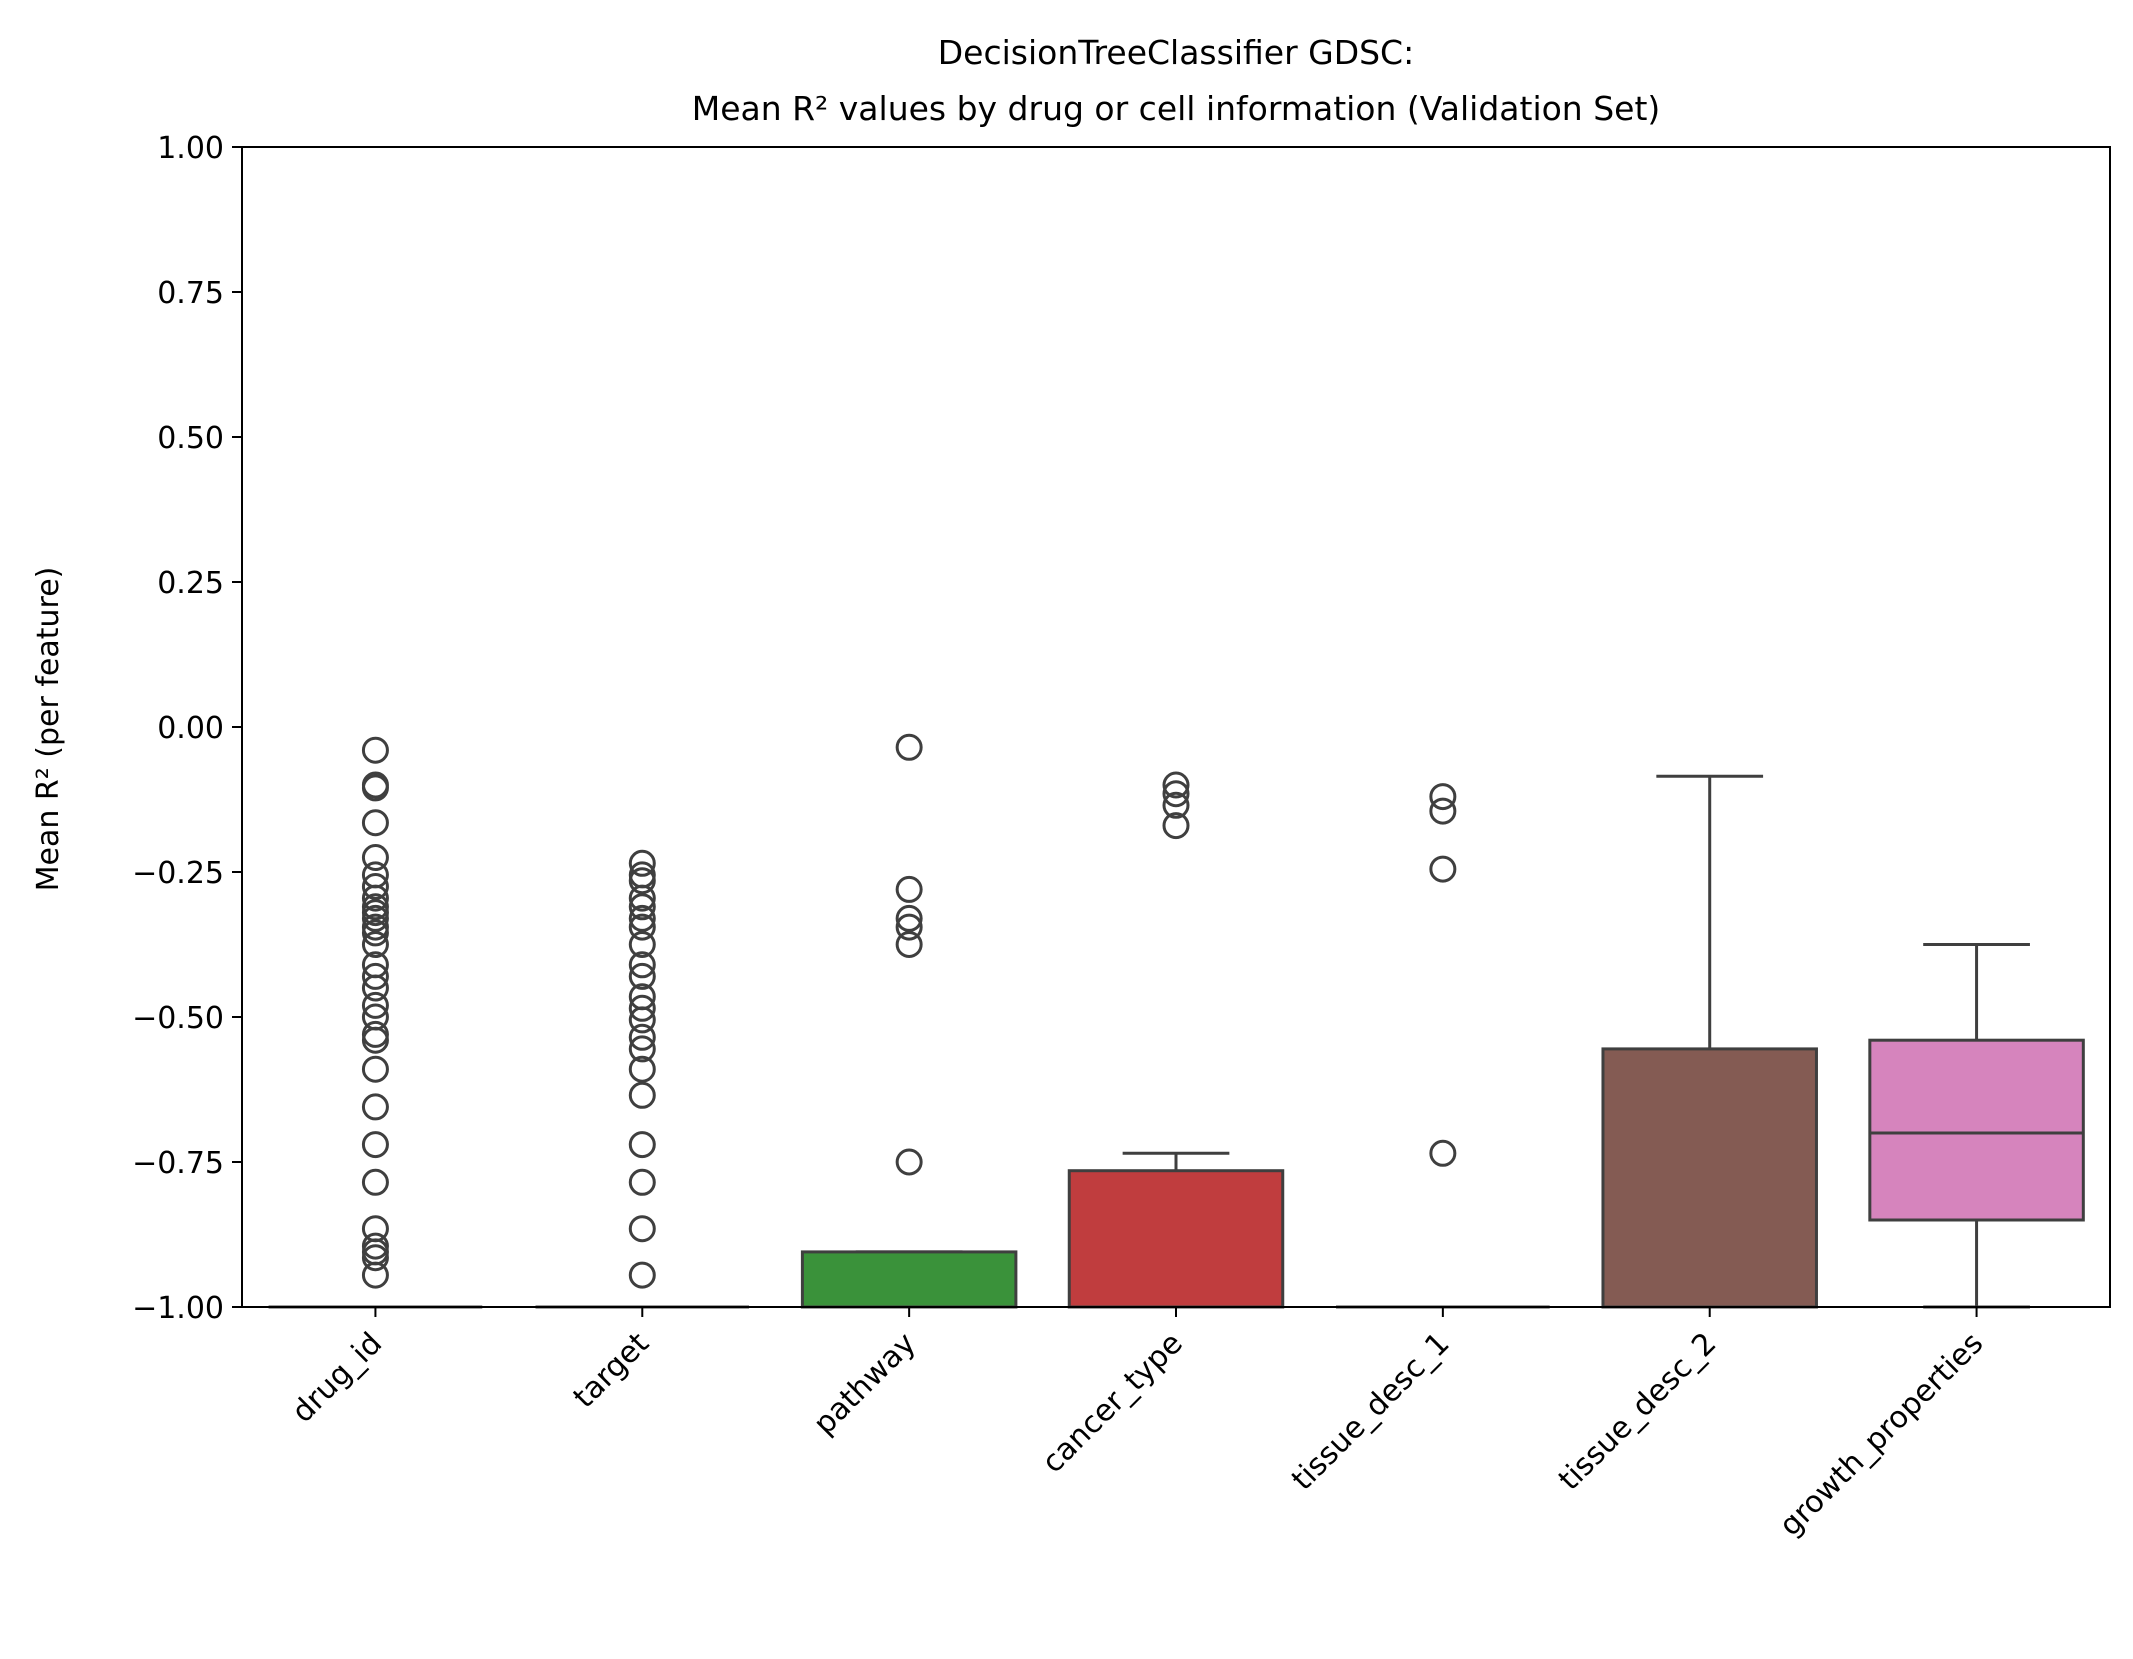 This screenshot has height=1659, width=2133. I want to click on y-tick-label: 0.50, so click(190, 438).